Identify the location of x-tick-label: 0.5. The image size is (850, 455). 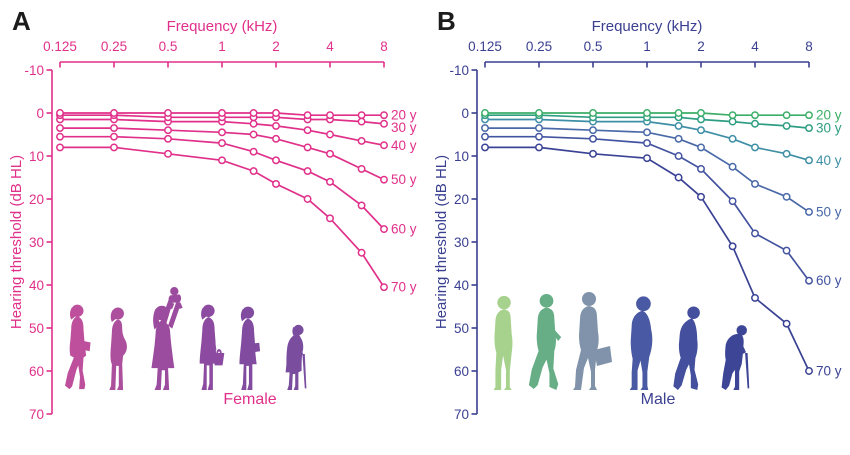
(593, 46).